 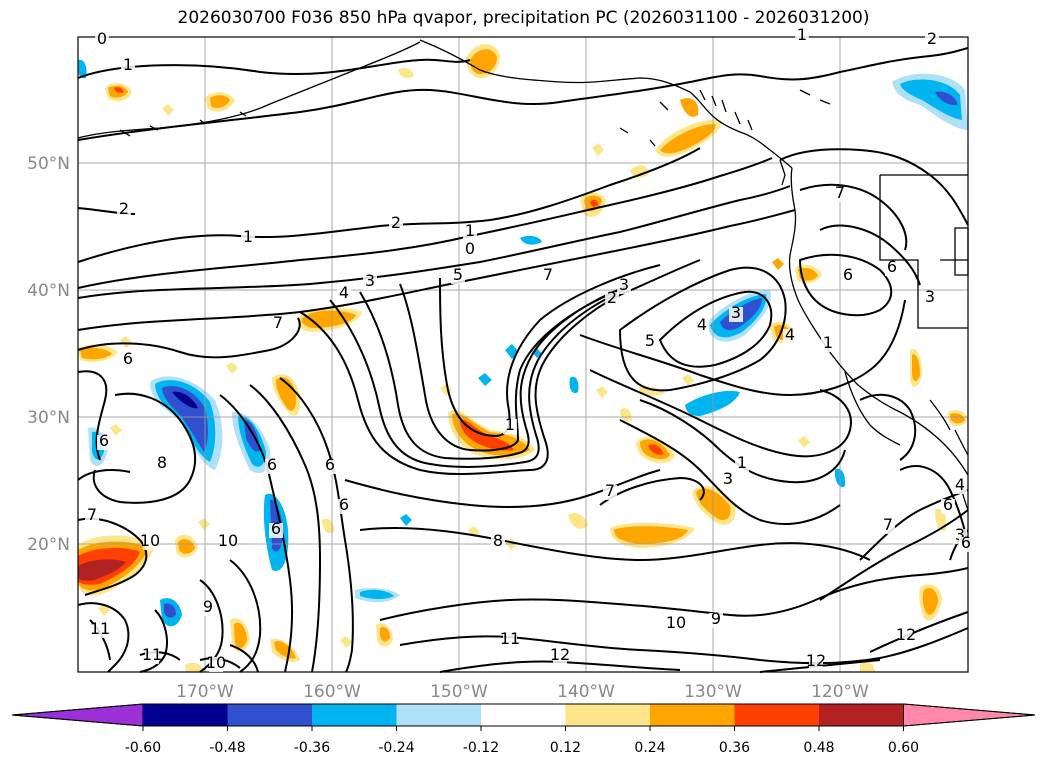 I want to click on colorbar-extend-high, so click(x=969, y=715).